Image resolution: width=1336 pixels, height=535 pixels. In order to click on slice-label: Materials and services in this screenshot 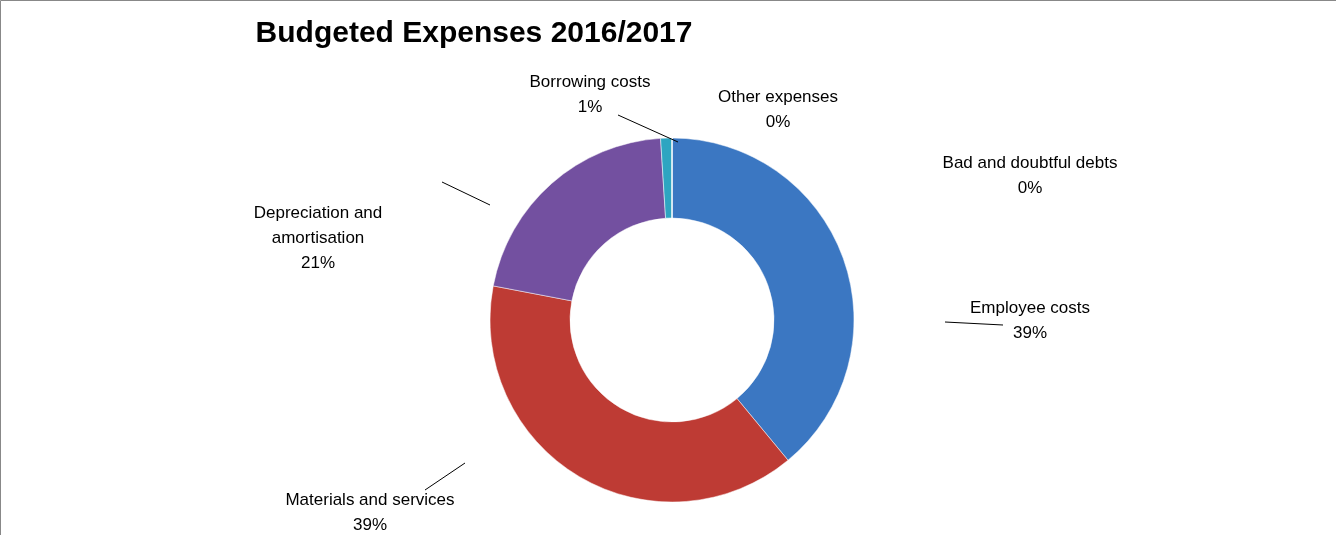, I will do `click(370, 499)`.